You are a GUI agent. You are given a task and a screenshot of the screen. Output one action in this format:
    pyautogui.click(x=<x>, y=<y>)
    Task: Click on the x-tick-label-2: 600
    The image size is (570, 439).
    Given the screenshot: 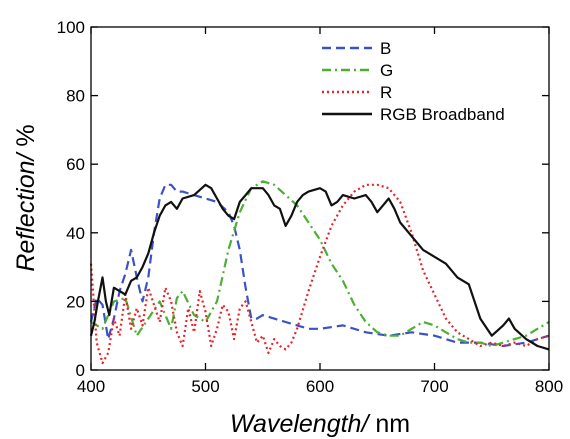 What is the action you would take?
    pyautogui.click(x=320, y=386)
    